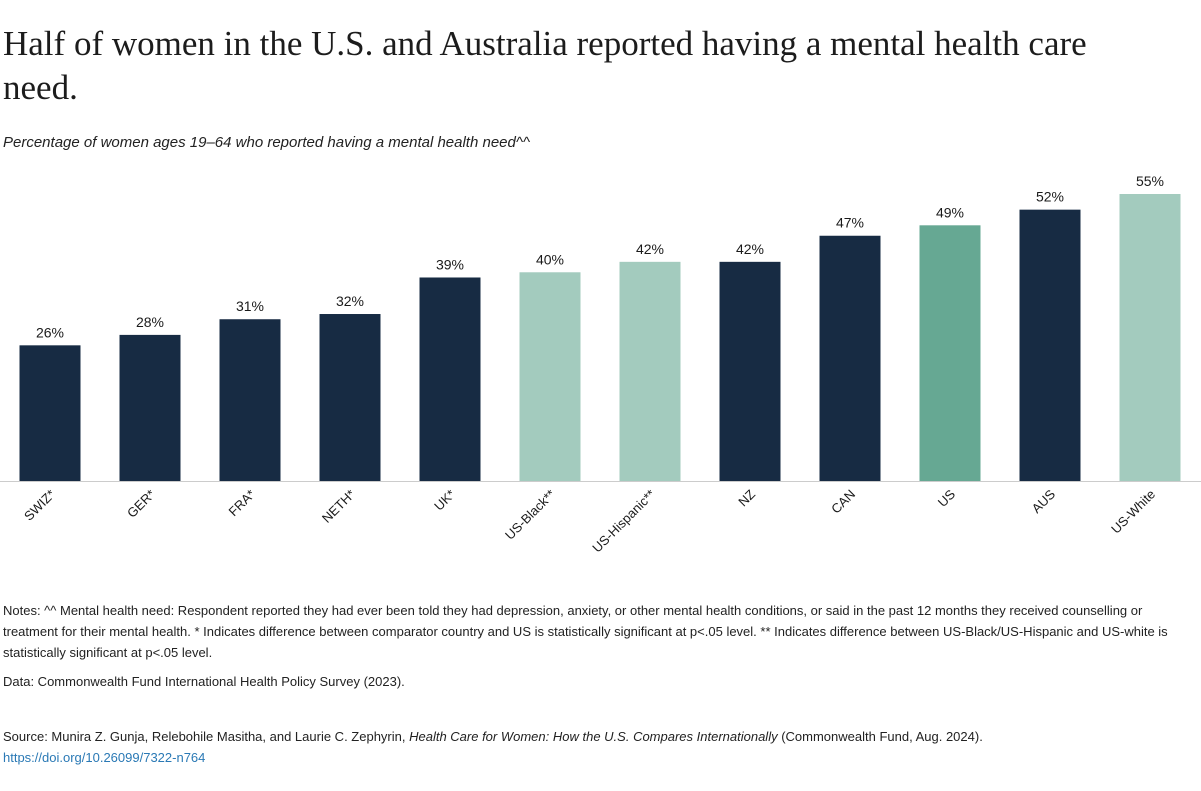 The width and height of the screenshot is (1201, 791). Describe the element at coordinates (950, 212) in the screenshot. I see `data-label: 49%` at that location.